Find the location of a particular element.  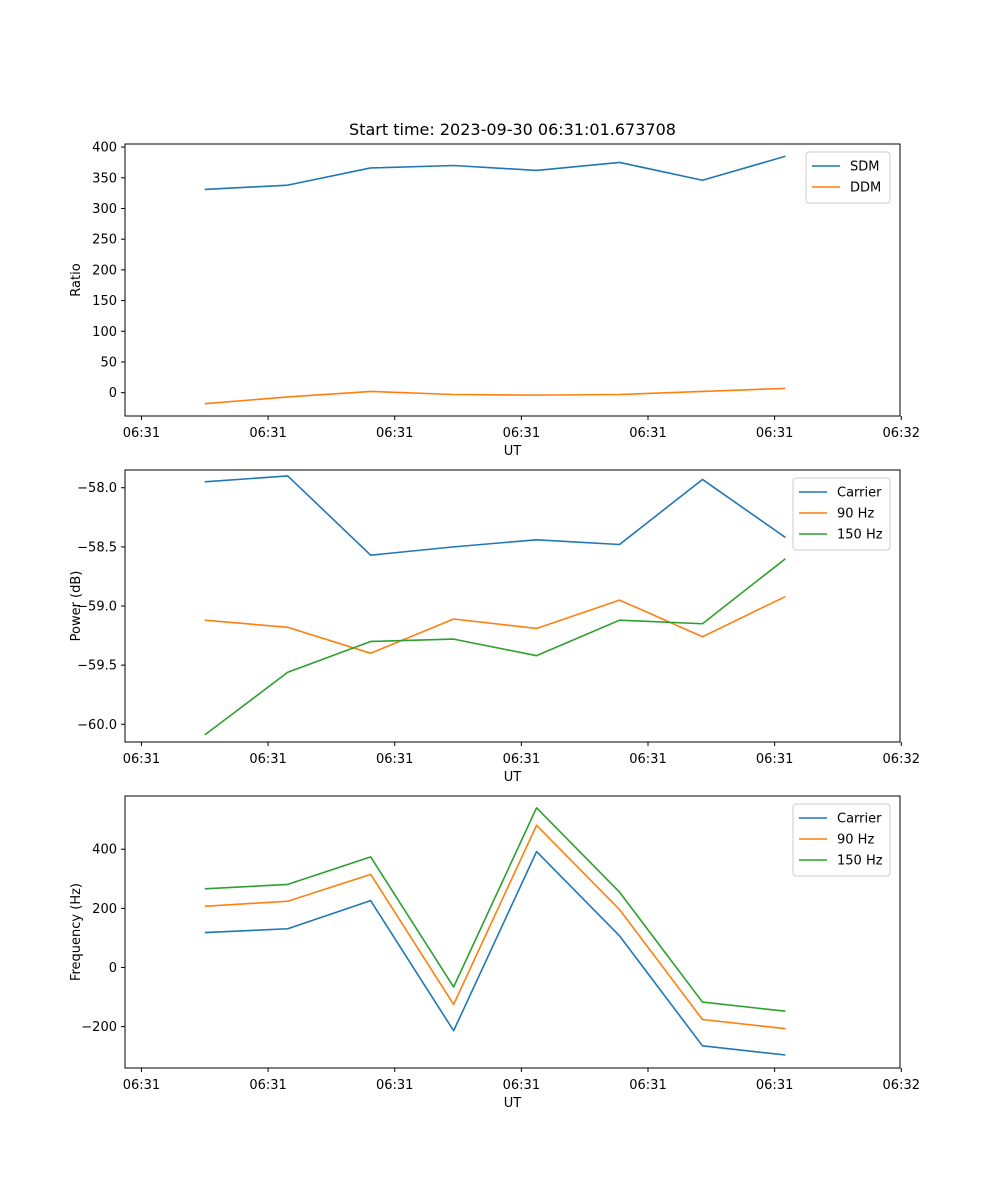

ratio-x-tick-label: 06:32 is located at coordinates (901, 433).